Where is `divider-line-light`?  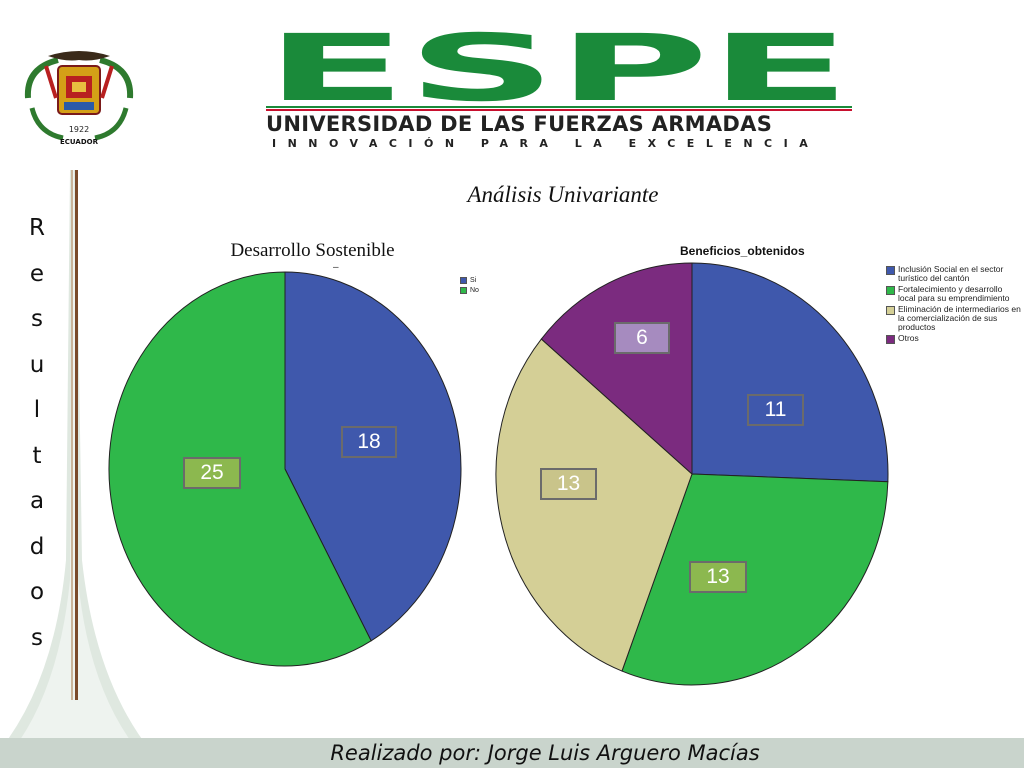
divider-line-light is located at coordinates (72, 435).